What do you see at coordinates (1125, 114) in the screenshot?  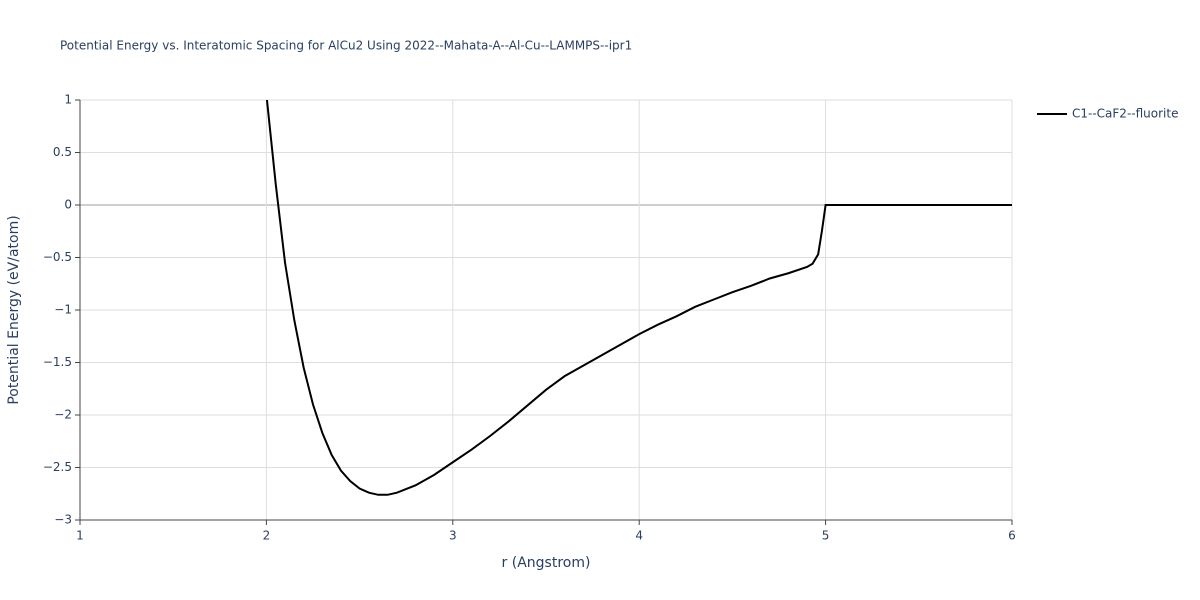 I see `legend-label: C1--CaF2--fluorite` at bounding box center [1125, 114].